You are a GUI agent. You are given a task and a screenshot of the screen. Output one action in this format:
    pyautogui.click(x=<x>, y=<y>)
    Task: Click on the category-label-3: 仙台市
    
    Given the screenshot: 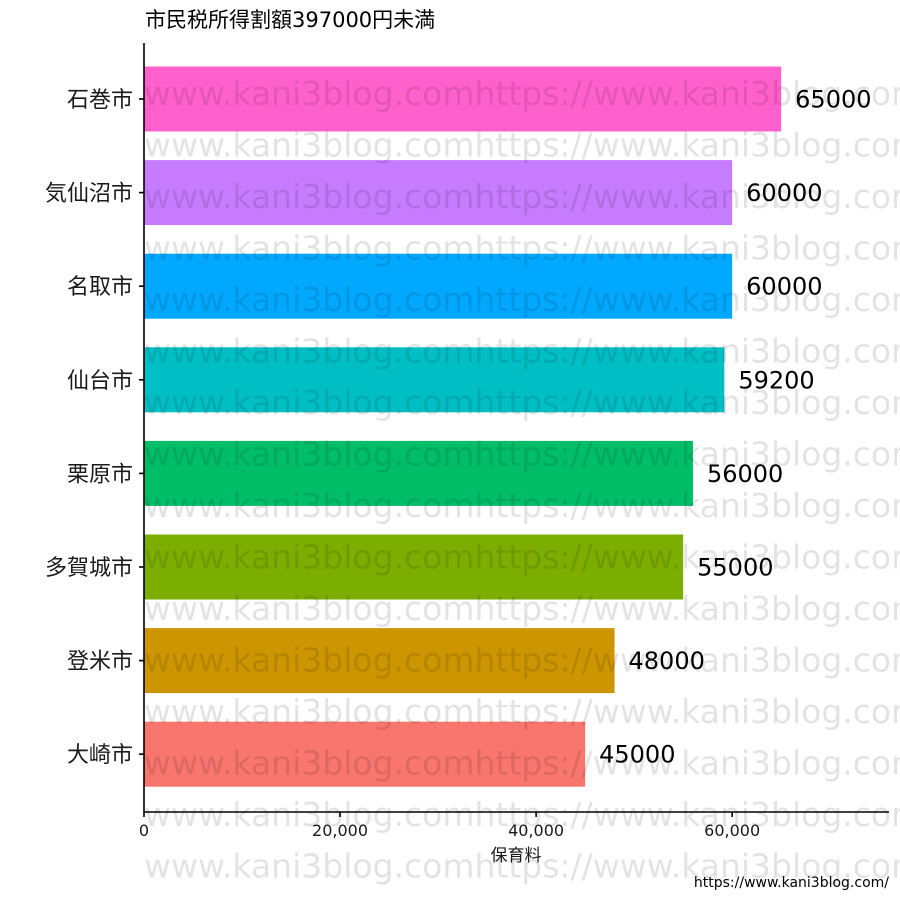 What is the action you would take?
    pyautogui.click(x=100, y=381)
    